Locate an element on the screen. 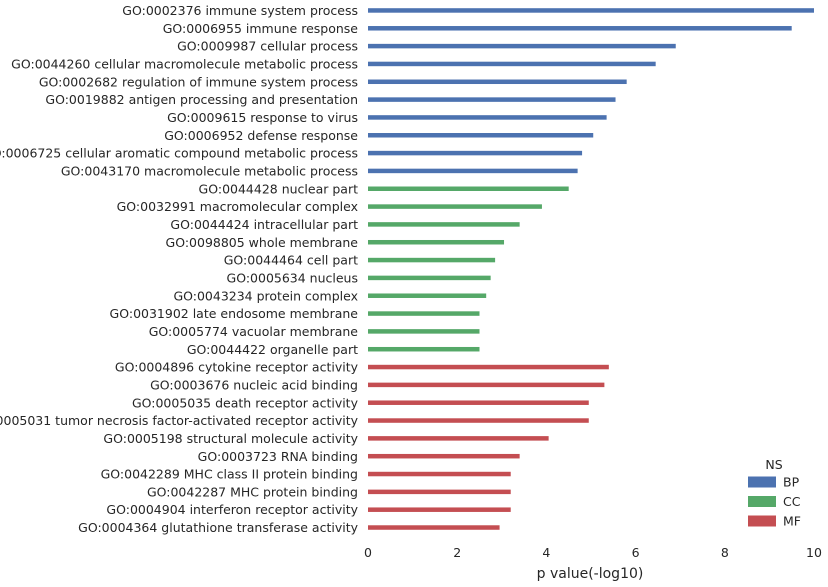 Image resolution: width=828 pixels, height=587 pixels. category-label: GO:0002376 immune system process is located at coordinates (240, 10).